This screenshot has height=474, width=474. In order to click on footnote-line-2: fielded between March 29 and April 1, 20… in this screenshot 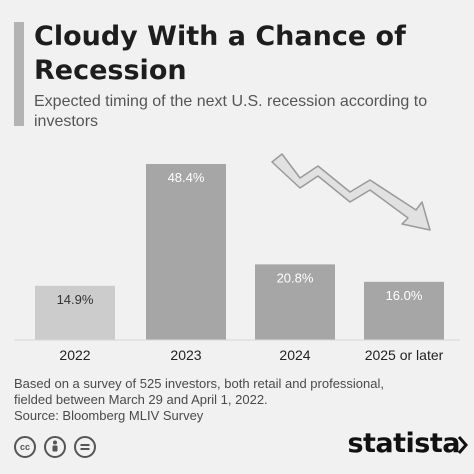, I will do `click(141, 399)`.